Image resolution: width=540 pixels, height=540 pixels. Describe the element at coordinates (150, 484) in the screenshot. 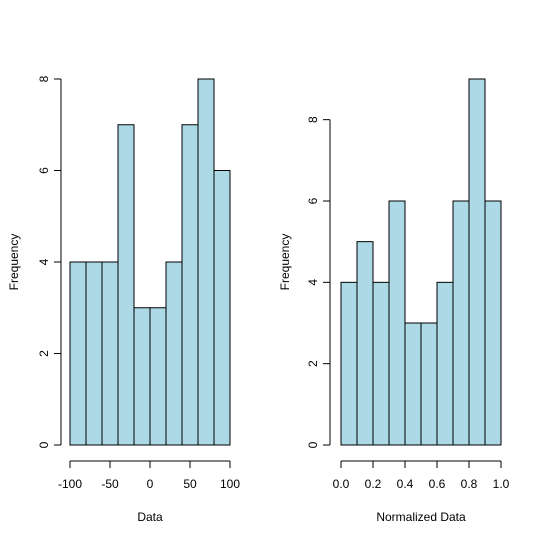

I see `x-tick-label: 0` at that location.